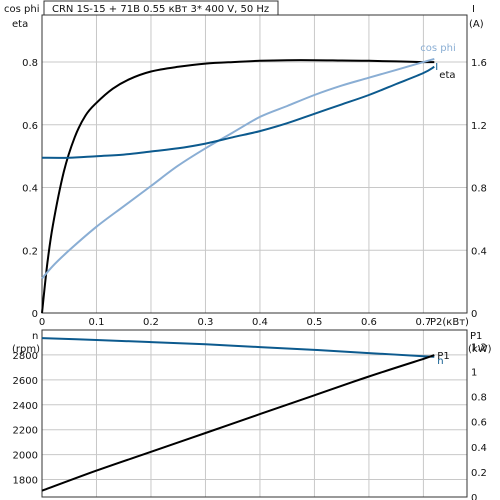  Describe the element at coordinates (42, 322) in the screenshot. I see `x-tick-label: 0` at that location.